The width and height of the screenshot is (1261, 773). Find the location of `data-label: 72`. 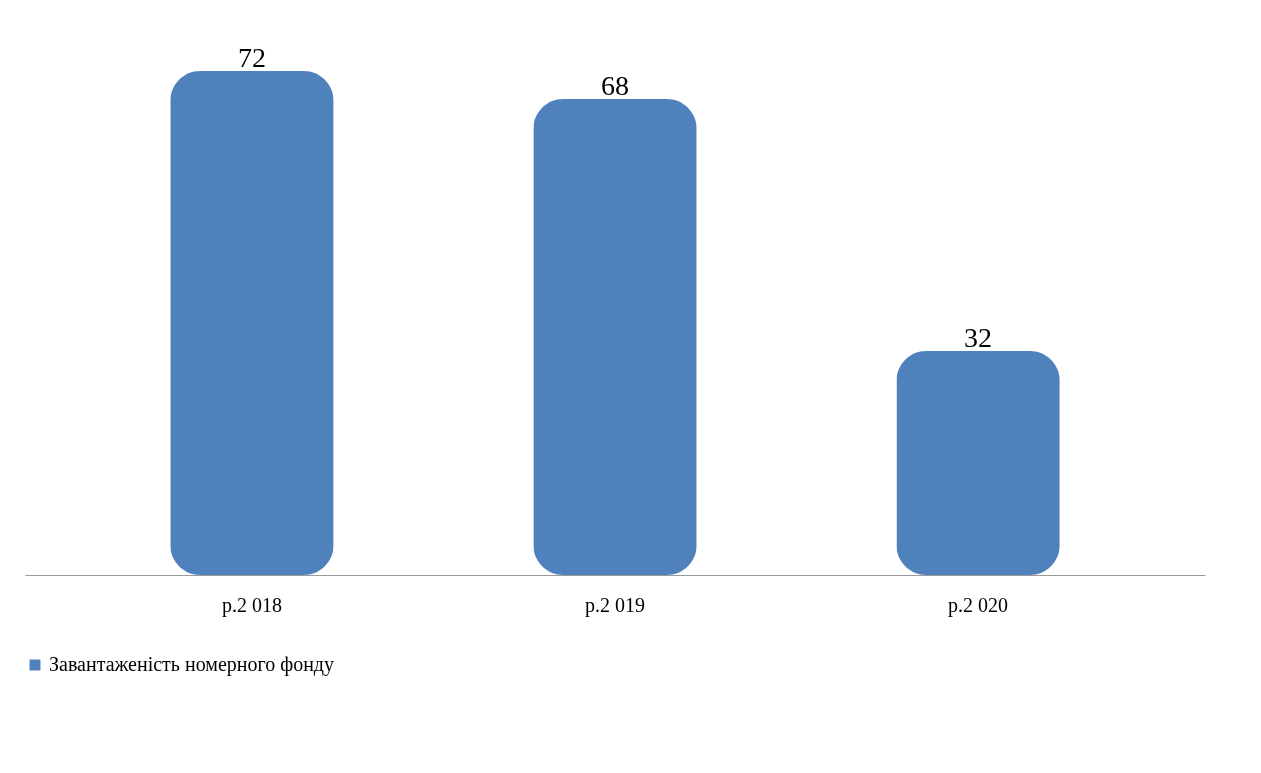

data-label: 72 is located at coordinates (251, 57).